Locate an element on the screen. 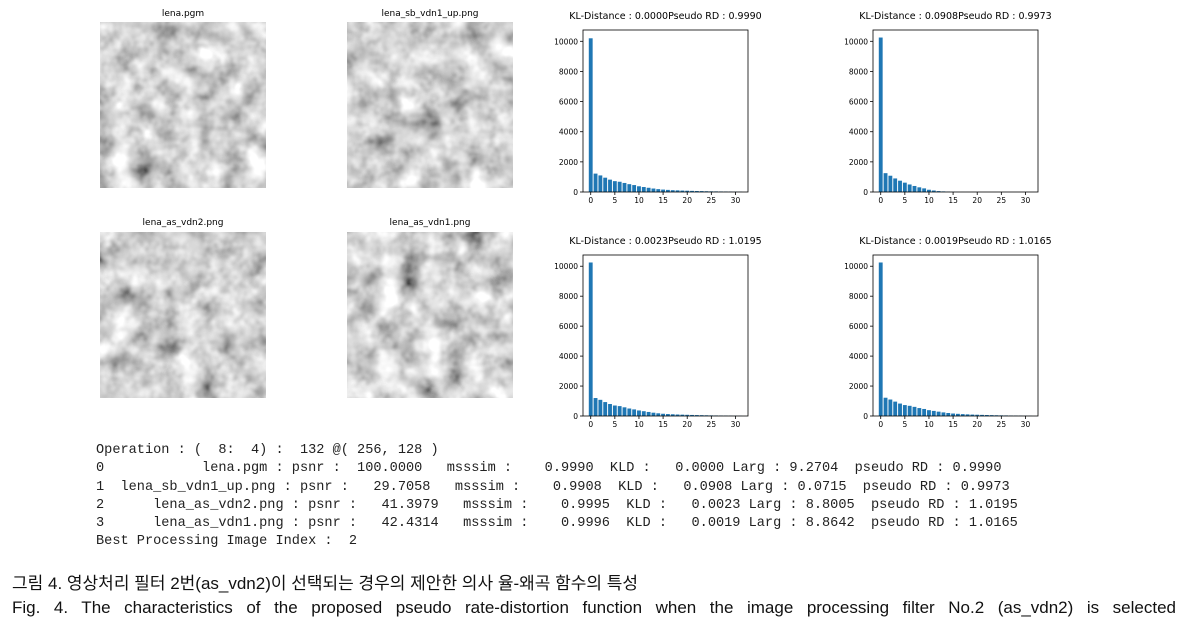 Image resolution: width=1186 pixels, height=633 pixels. console-line: Best Processing Image Index : 2 is located at coordinates (227, 542).